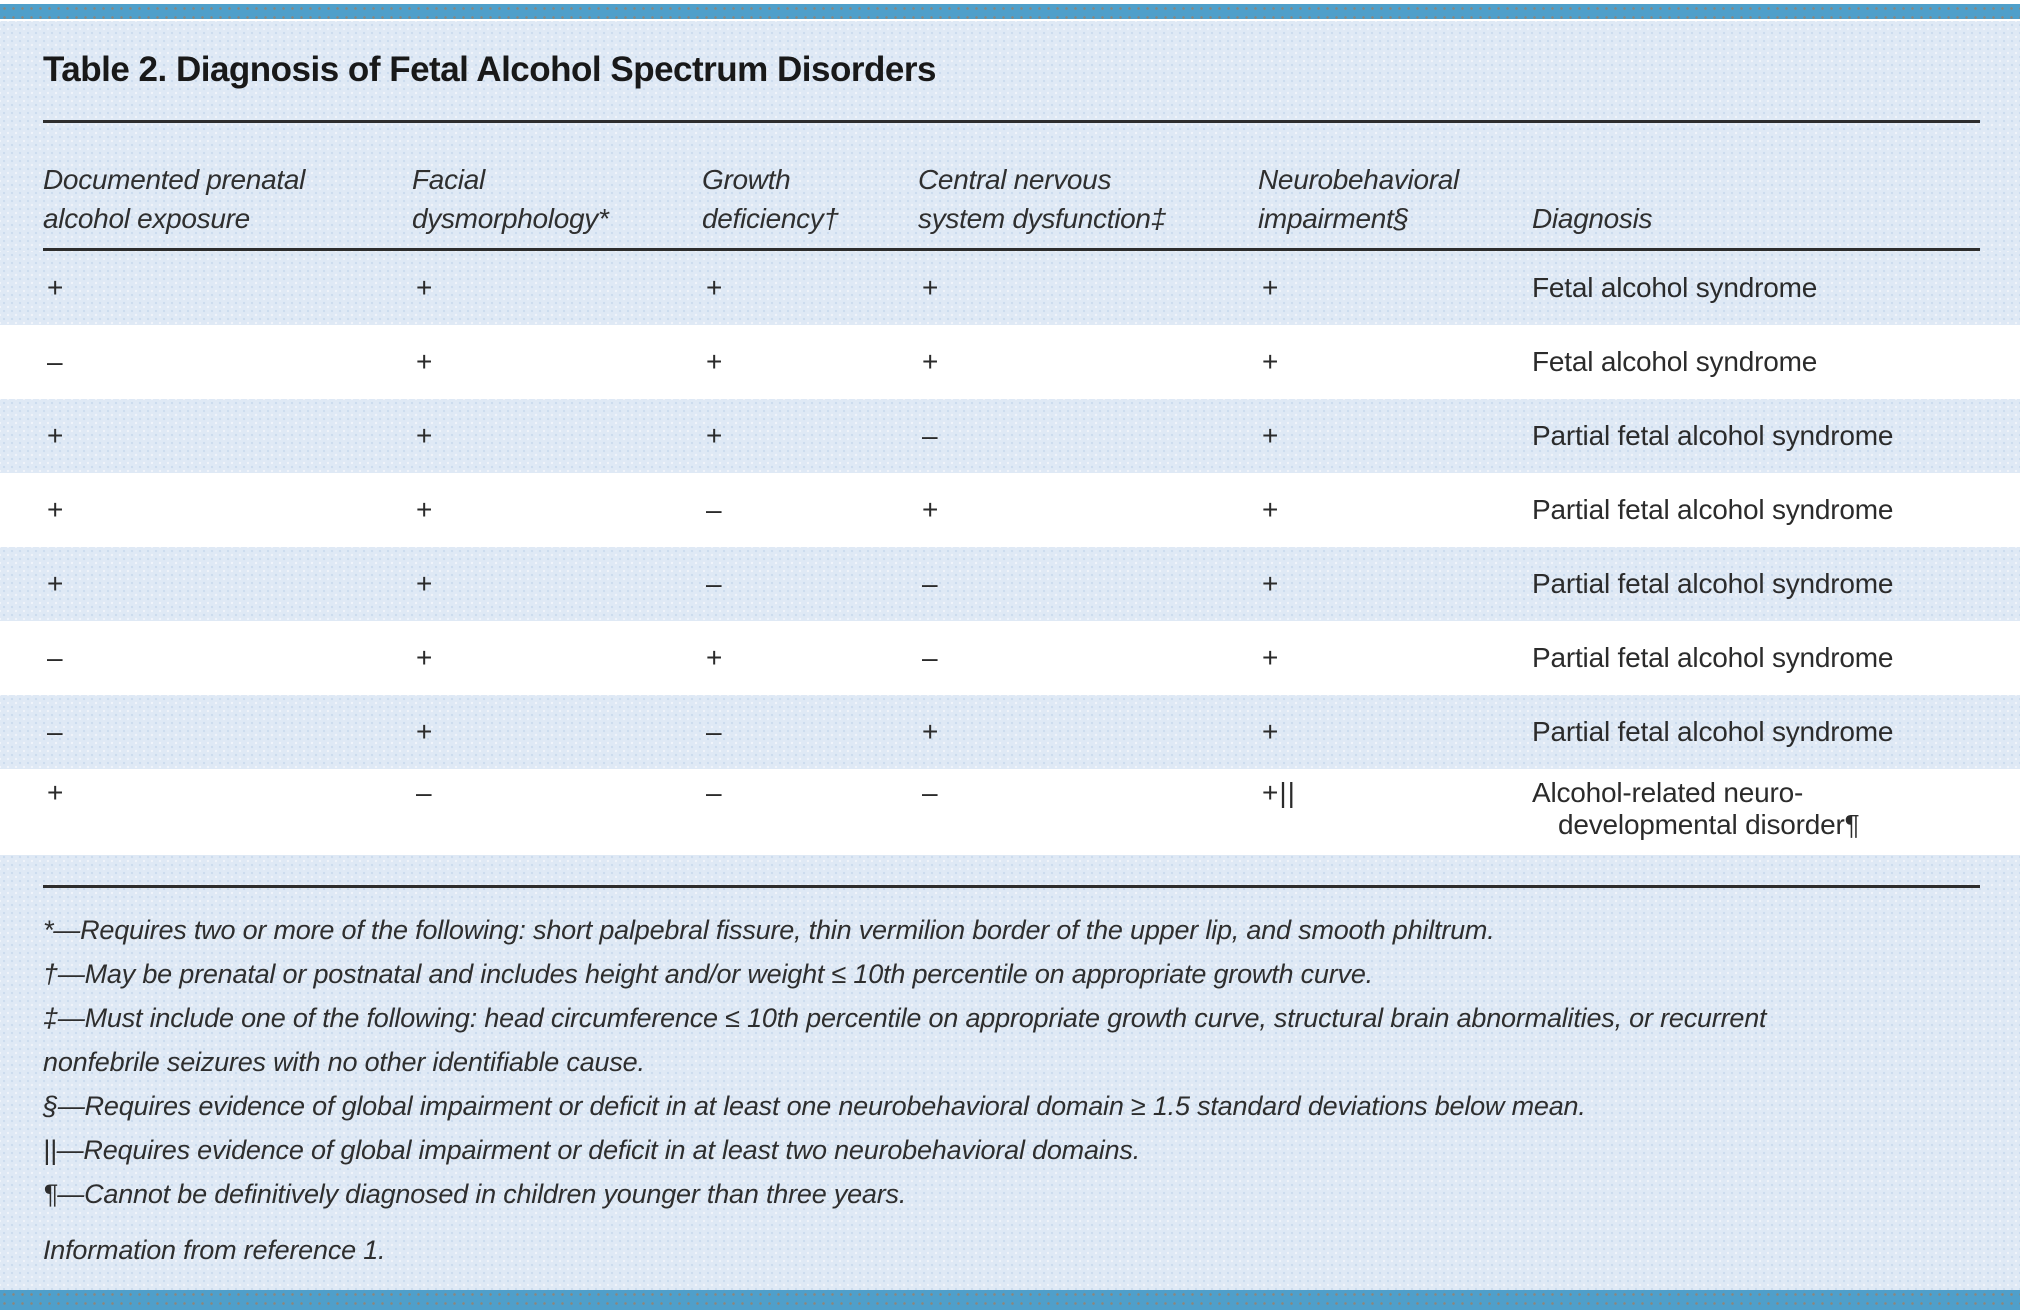 The height and width of the screenshot is (1310, 2020). I want to click on source-note: Information from reference 1., so click(214, 1250).